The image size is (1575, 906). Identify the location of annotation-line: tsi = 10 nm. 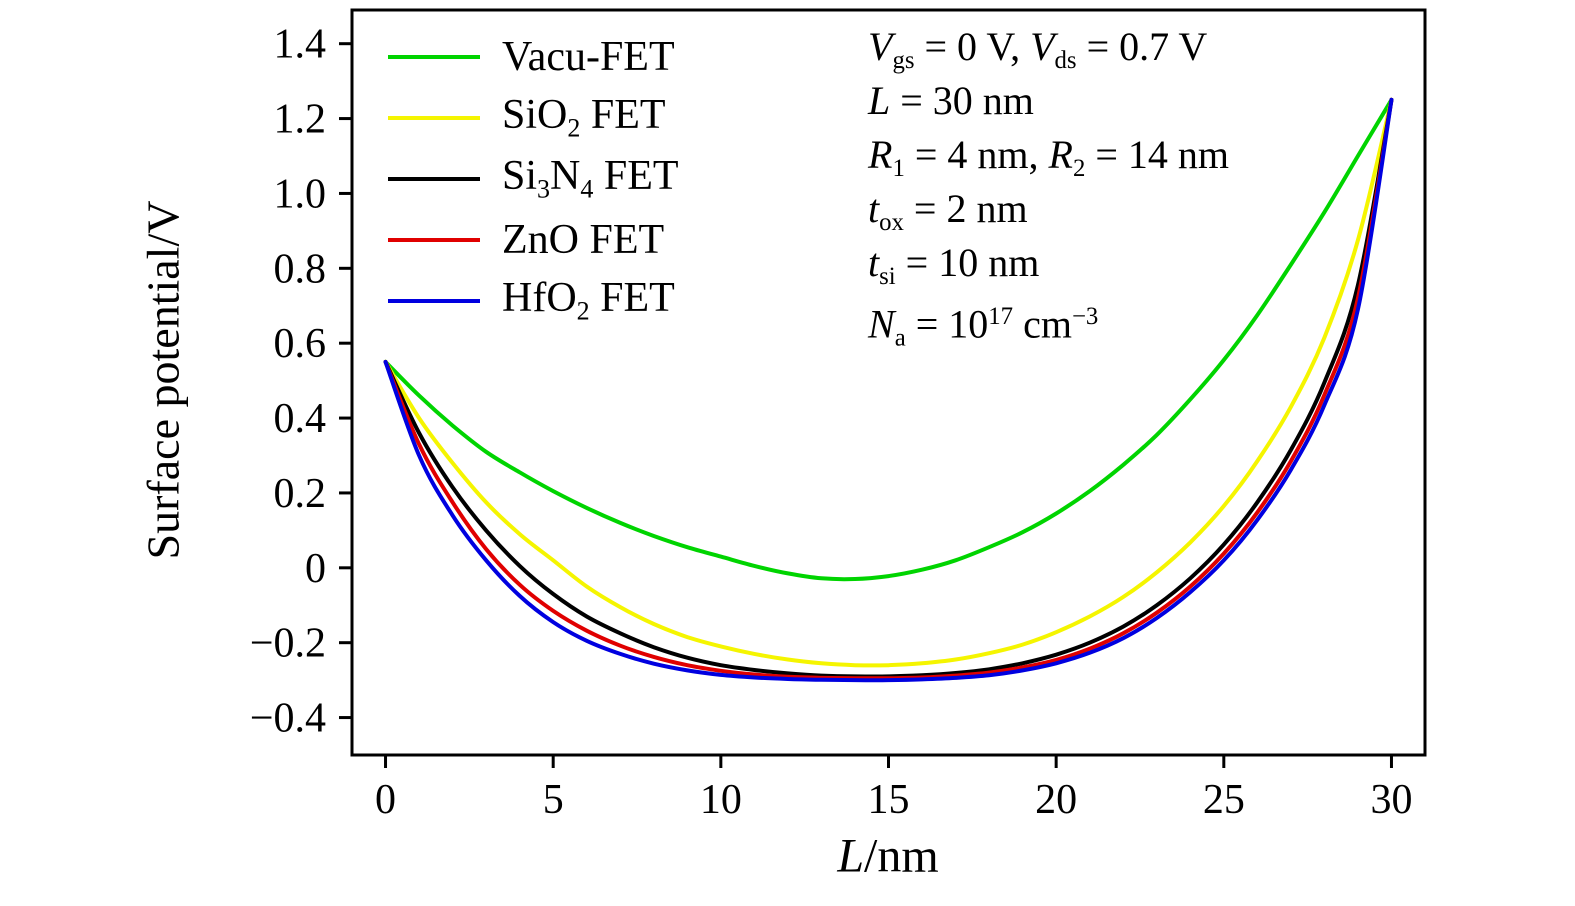
(1048, 263).